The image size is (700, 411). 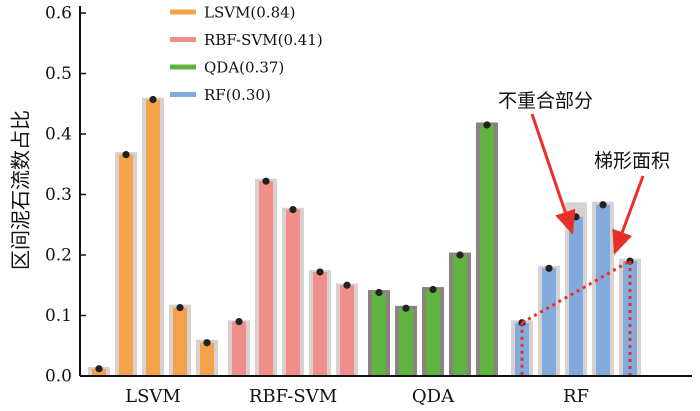 What do you see at coordinates (58, 316) in the screenshot?
I see `y-tick-label: 0.1` at bounding box center [58, 316].